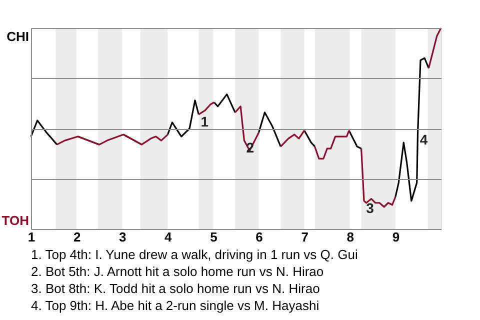  Describe the element at coordinates (370, 208) in the screenshot. I see `annotation: 3` at that location.